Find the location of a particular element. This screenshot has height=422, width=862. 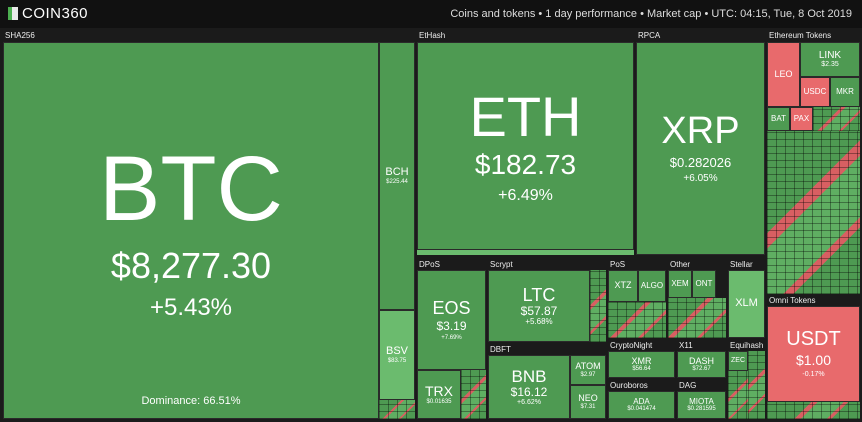

symbol: XTZ is located at coordinates (623, 285).